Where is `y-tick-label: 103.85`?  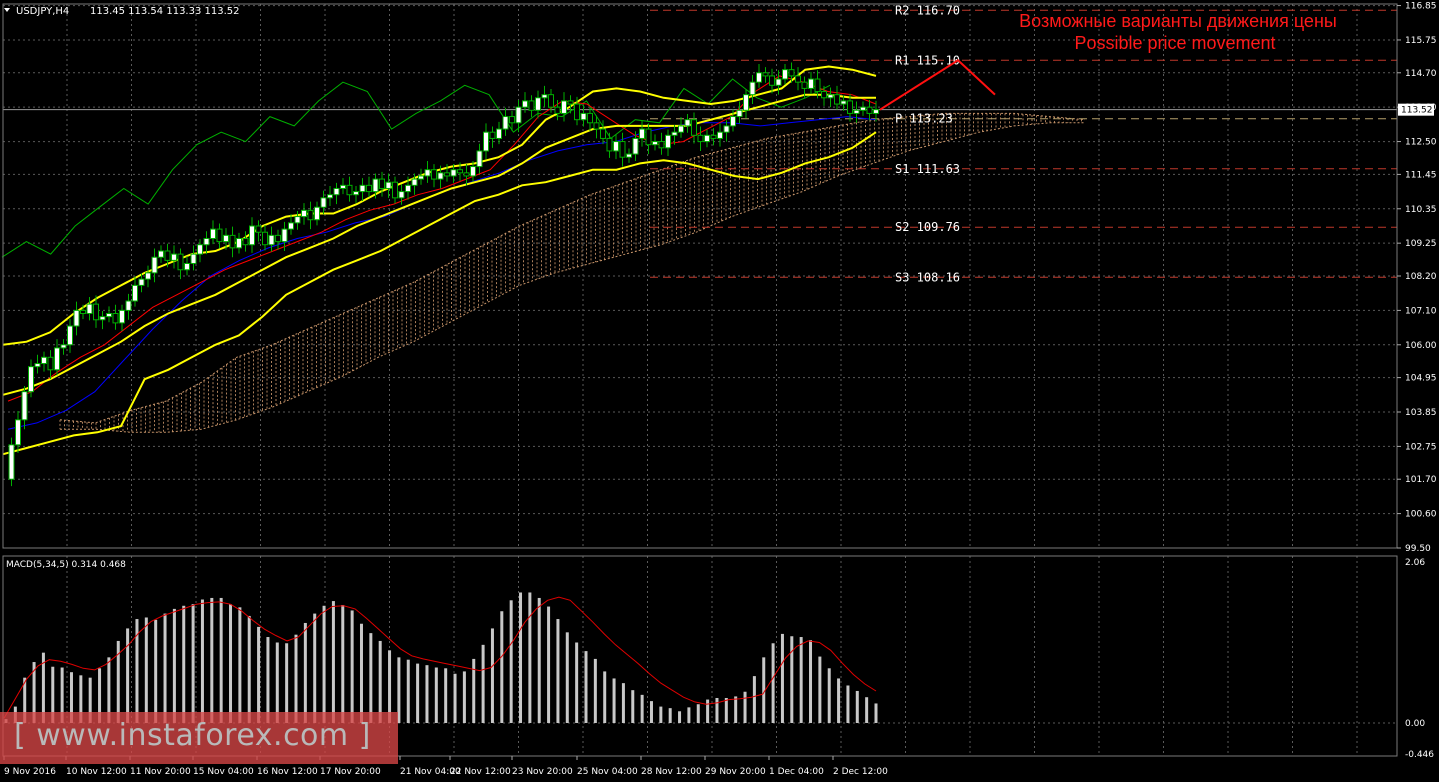
y-tick-label: 103.85 is located at coordinates (1421, 413).